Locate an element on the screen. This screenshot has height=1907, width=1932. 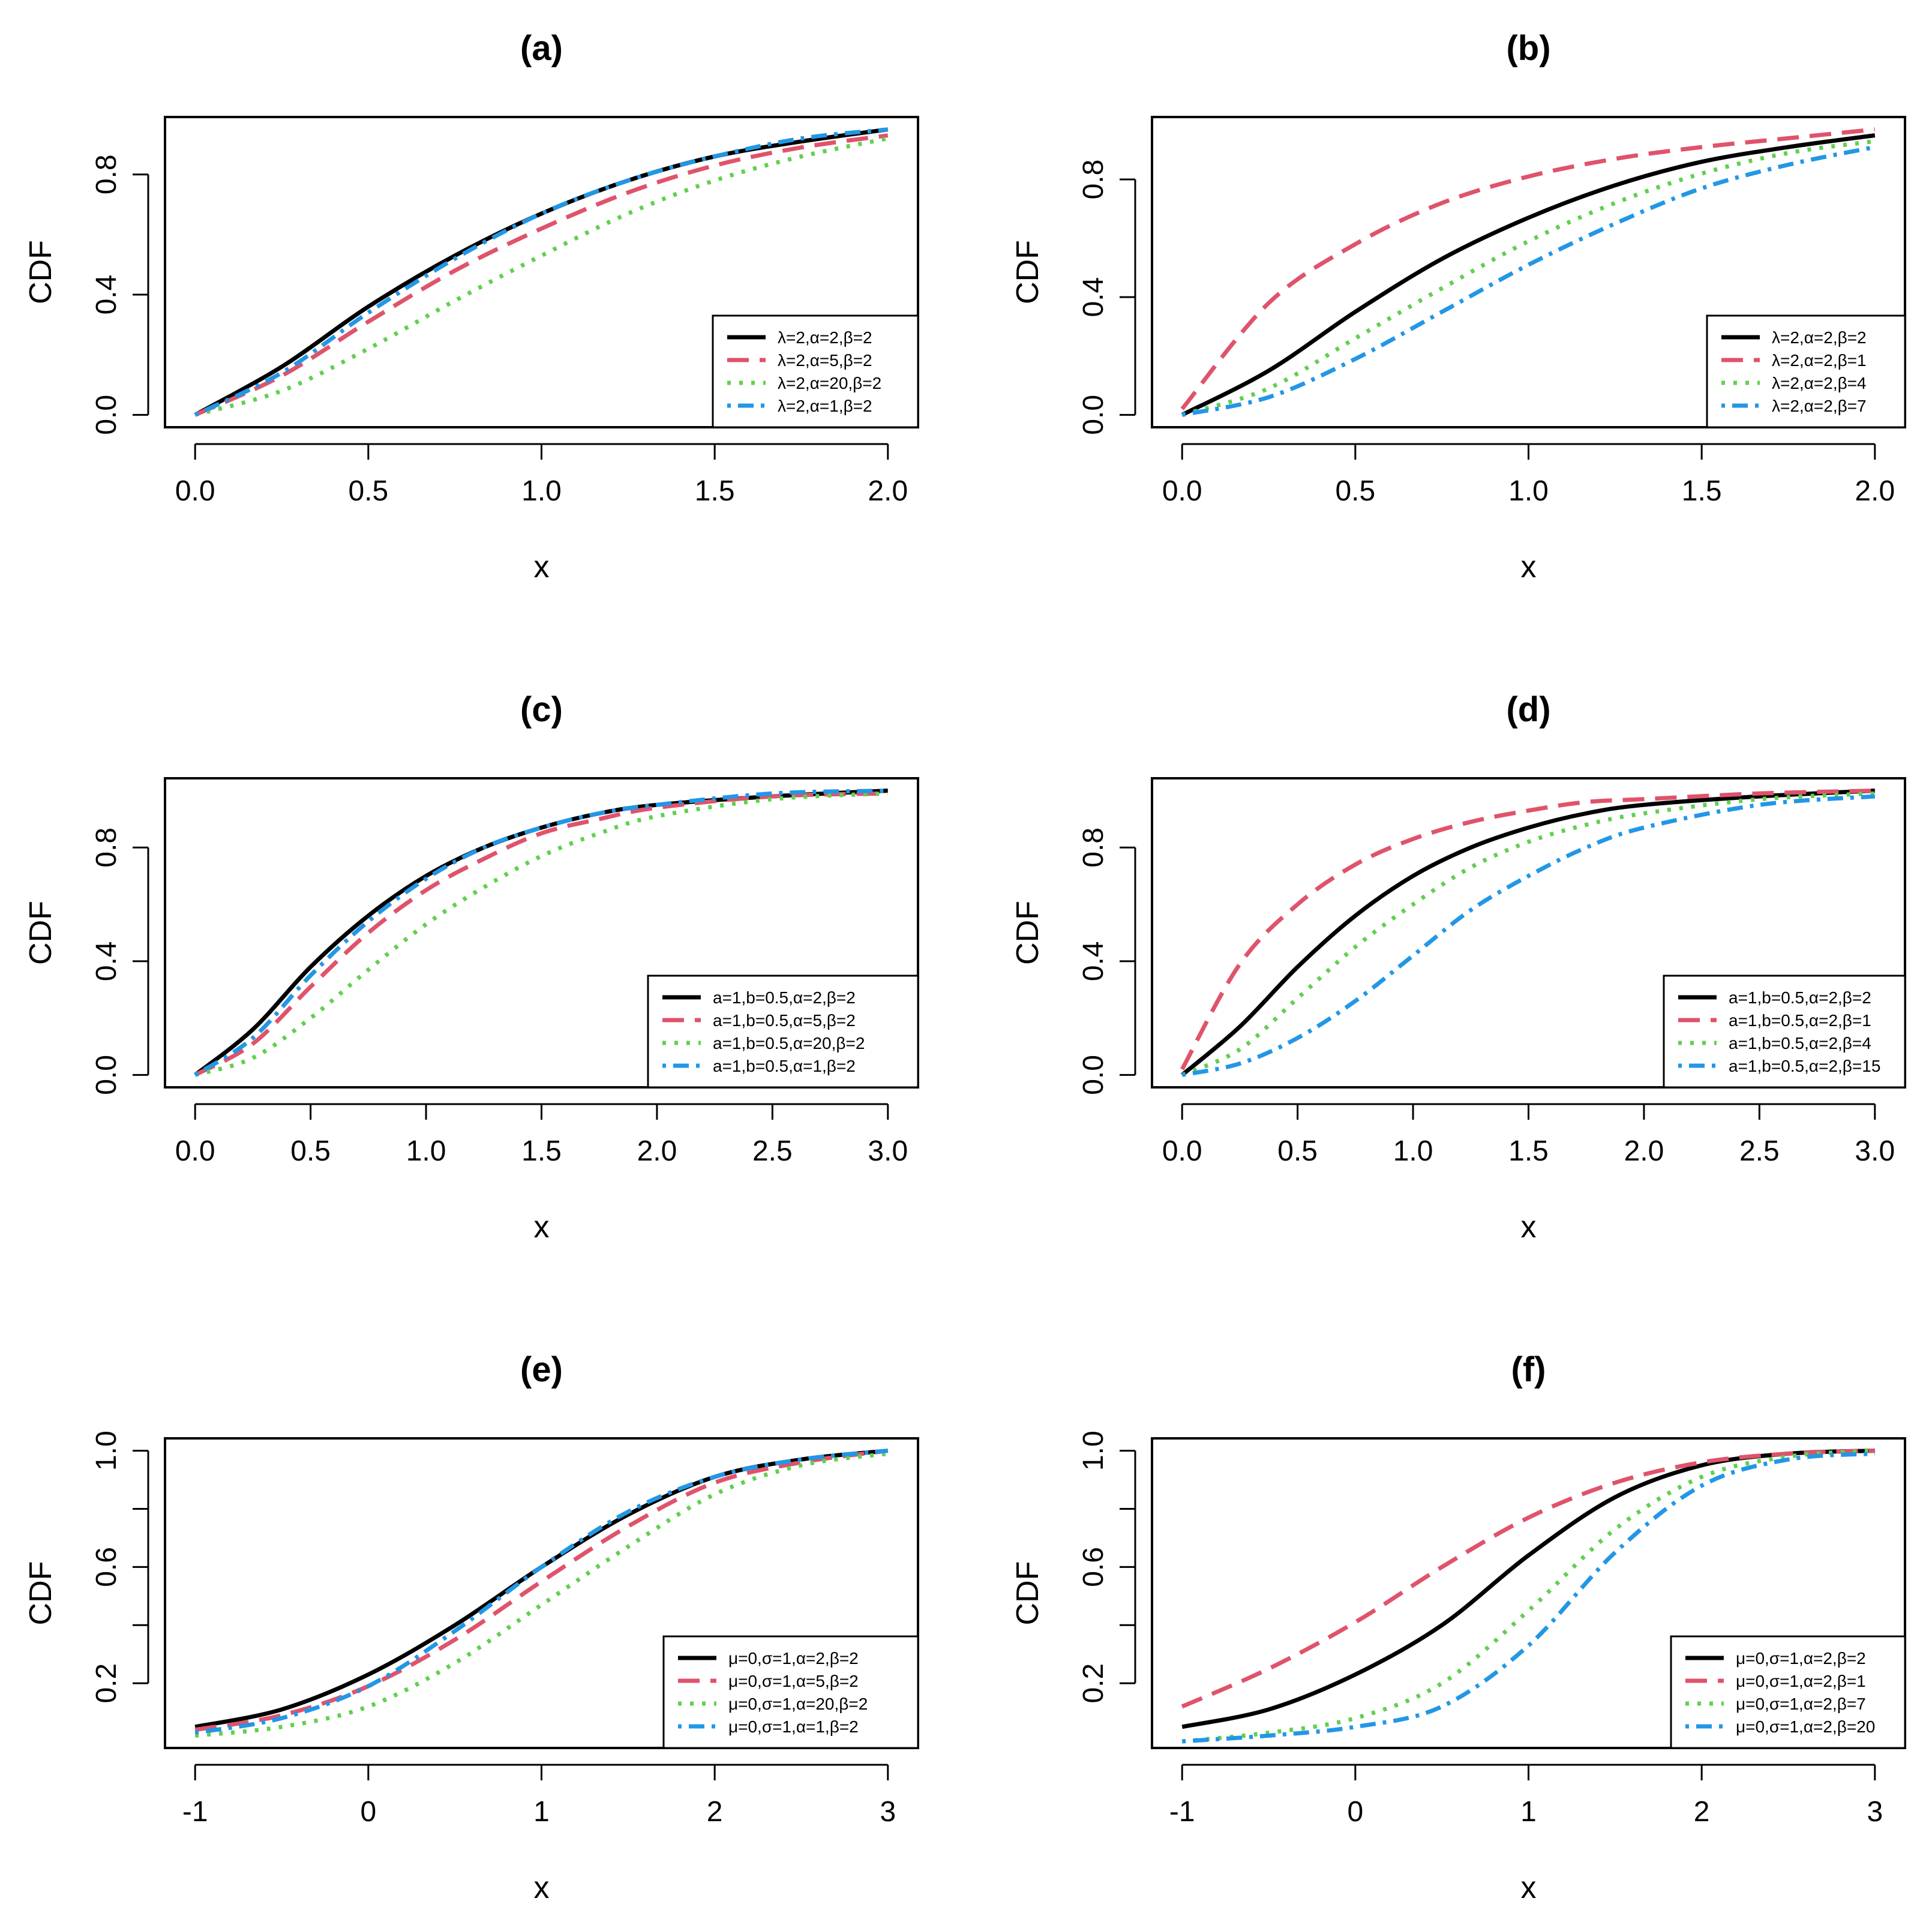
x-axis: 0.0 0.5 1.0 1.5 2.0 2.5 3.0 is located at coordinates (541, 1135).